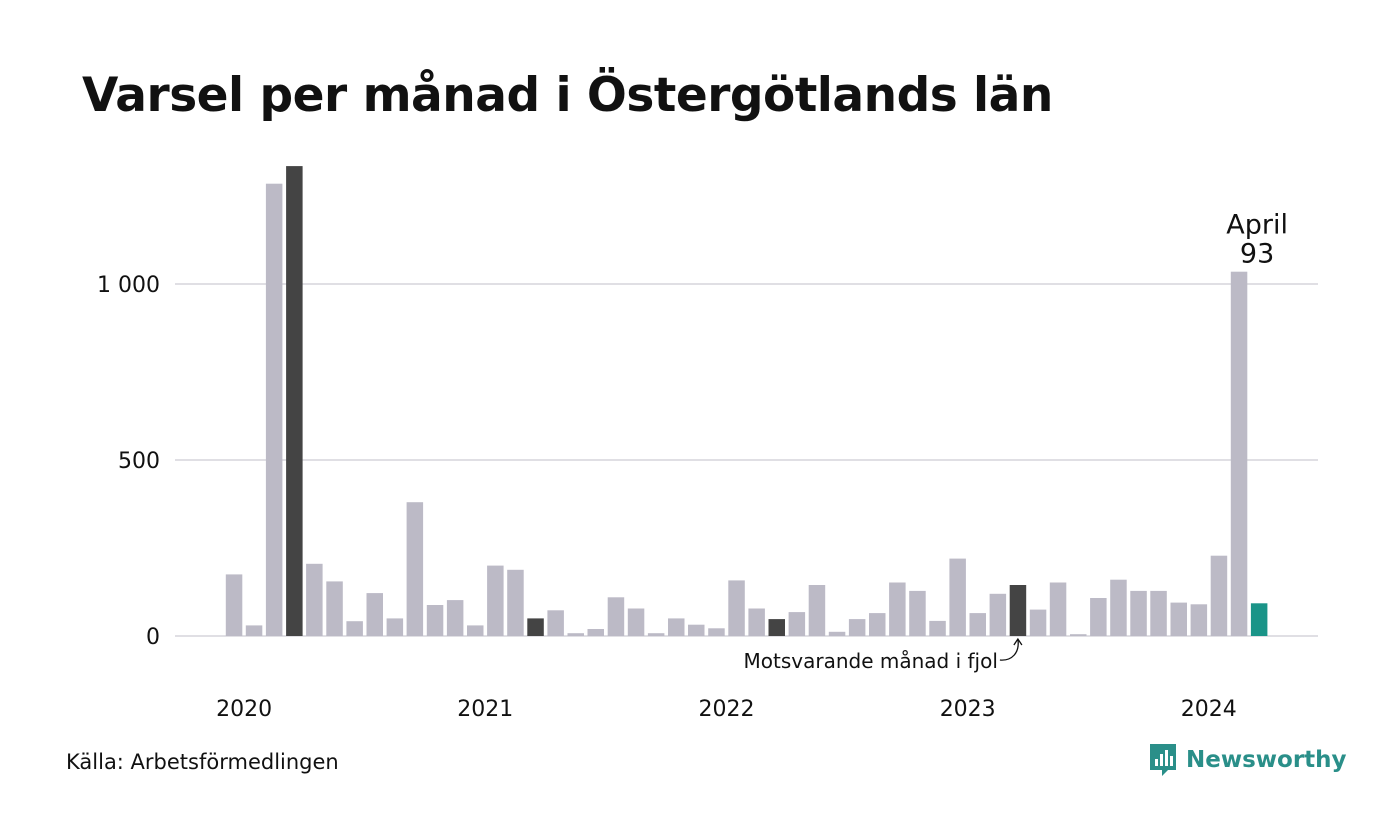 This screenshot has width=1400, height=840. Describe the element at coordinates (1163, 760) in the screenshot. I see `newsworthy-icon` at that location.